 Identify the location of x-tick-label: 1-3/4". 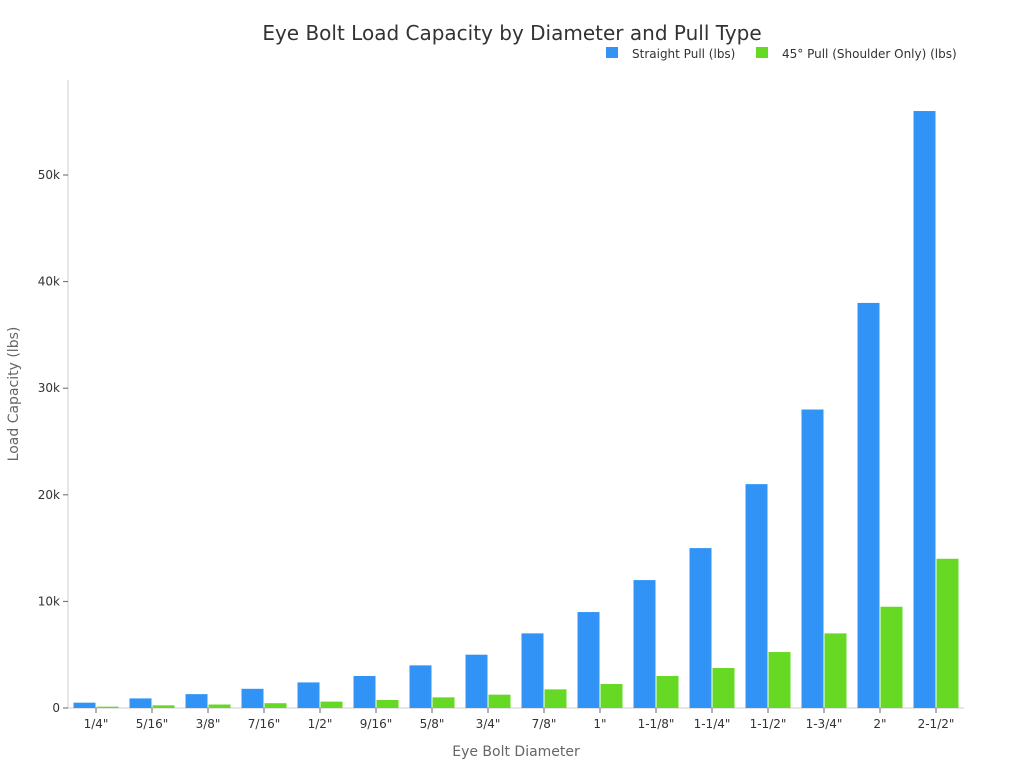
(824, 724).